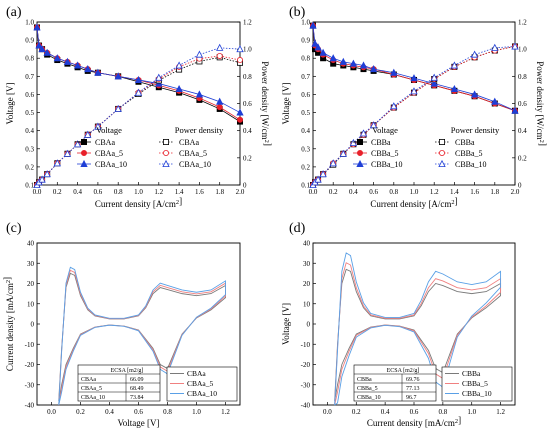  What do you see at coordinates (307, 284) in the screenshot?
I see `y-tick-label: 20` at bounding box center [307, 284].